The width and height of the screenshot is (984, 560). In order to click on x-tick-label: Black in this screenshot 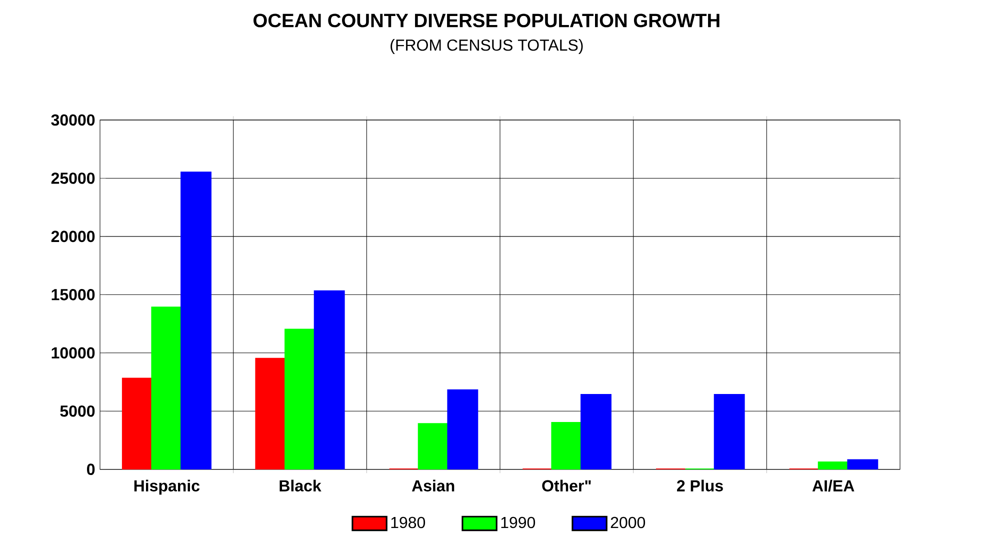, I will do `click(301, 486)`.